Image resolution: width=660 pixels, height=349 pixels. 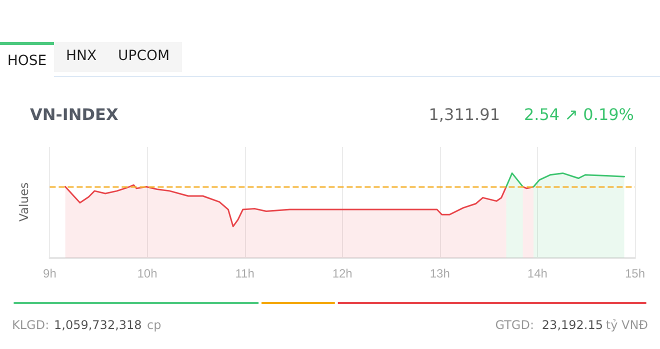 I want to click on x-tick-label: 11h, so click(x=244, y=273).